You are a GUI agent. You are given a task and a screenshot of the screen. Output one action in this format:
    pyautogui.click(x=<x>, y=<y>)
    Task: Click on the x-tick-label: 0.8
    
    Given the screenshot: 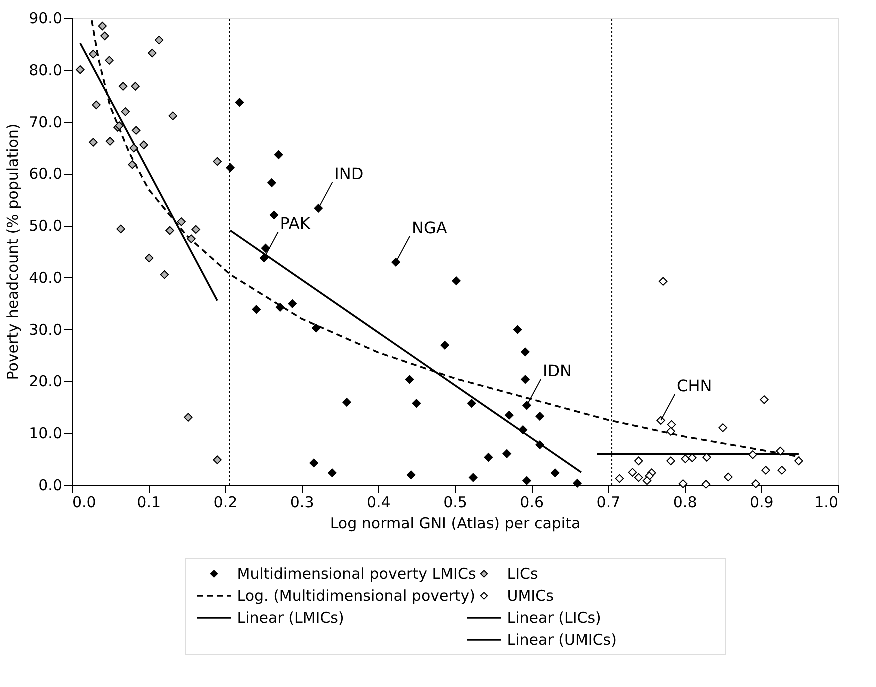 What is the action you would take?
    pyautogui.click(x=685, y=503)
    